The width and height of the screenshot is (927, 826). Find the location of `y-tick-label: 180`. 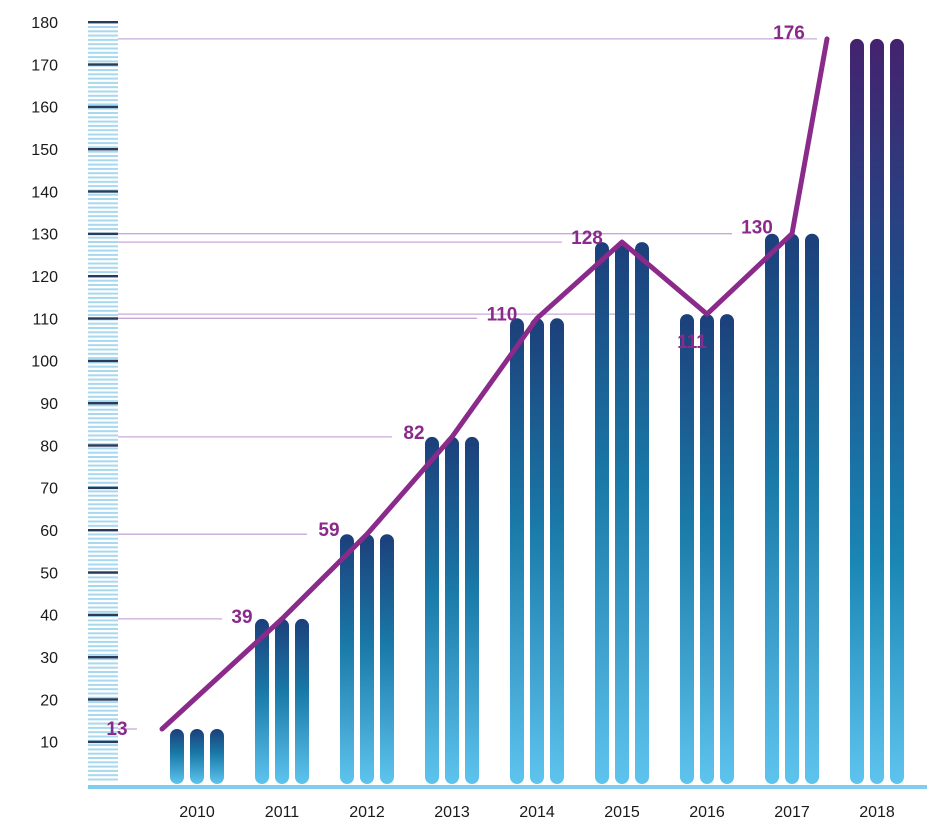

y-tick-label: 180 is located at coordinates (44, 23).